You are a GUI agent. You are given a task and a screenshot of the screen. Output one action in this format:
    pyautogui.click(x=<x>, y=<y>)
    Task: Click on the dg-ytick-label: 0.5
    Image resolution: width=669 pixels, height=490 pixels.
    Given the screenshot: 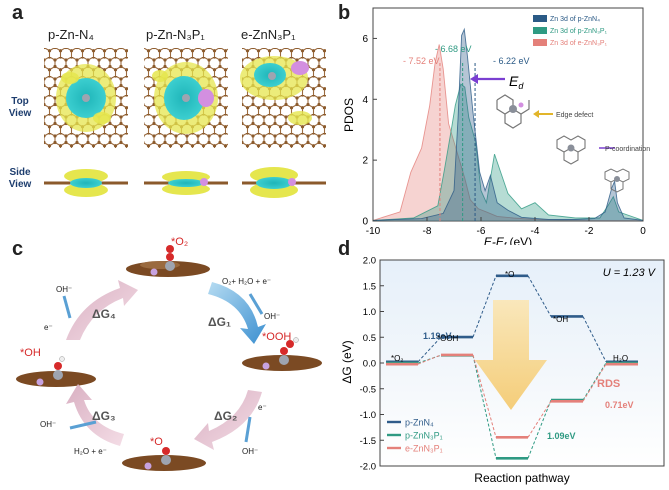 What is the action you would take?
    pyautogui.click(x=369, y=338)
    